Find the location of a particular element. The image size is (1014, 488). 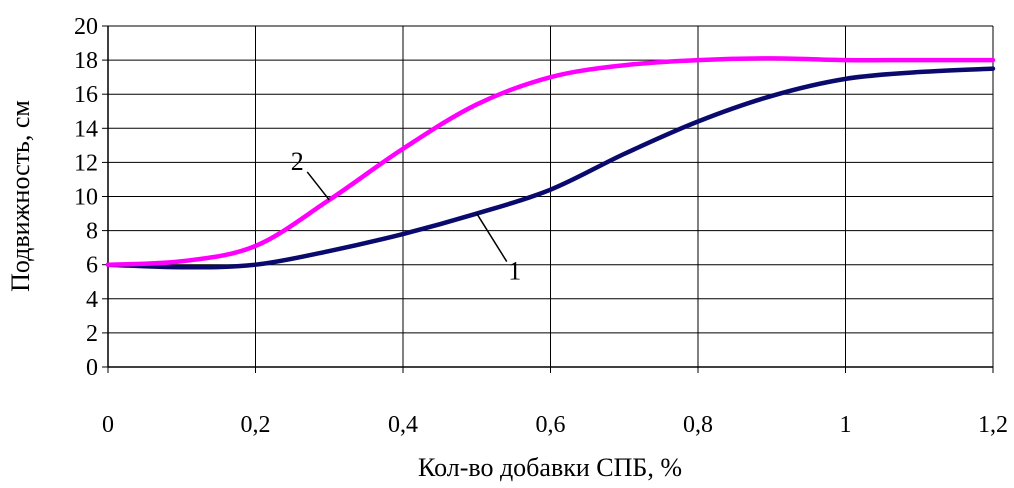

x-tick-label: 0,4 is located at coordinates (403, 425).